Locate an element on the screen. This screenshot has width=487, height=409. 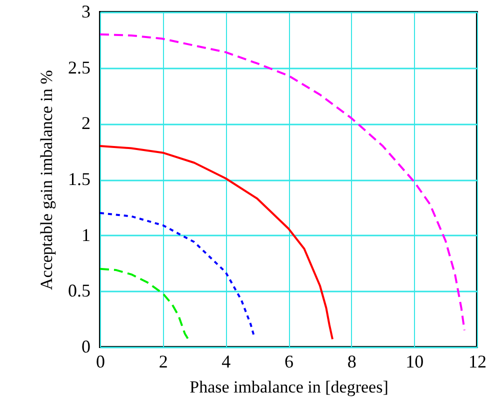
y-tick-label: 0 is located at coordinates (86, 346).